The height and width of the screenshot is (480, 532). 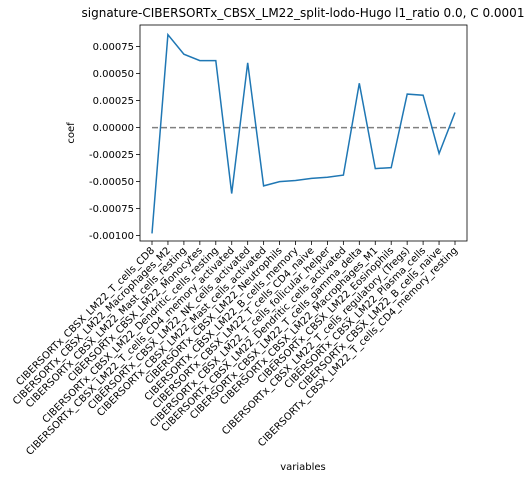 I want to click on y-tick-label: -0.00075, so click(x=111, y=209).